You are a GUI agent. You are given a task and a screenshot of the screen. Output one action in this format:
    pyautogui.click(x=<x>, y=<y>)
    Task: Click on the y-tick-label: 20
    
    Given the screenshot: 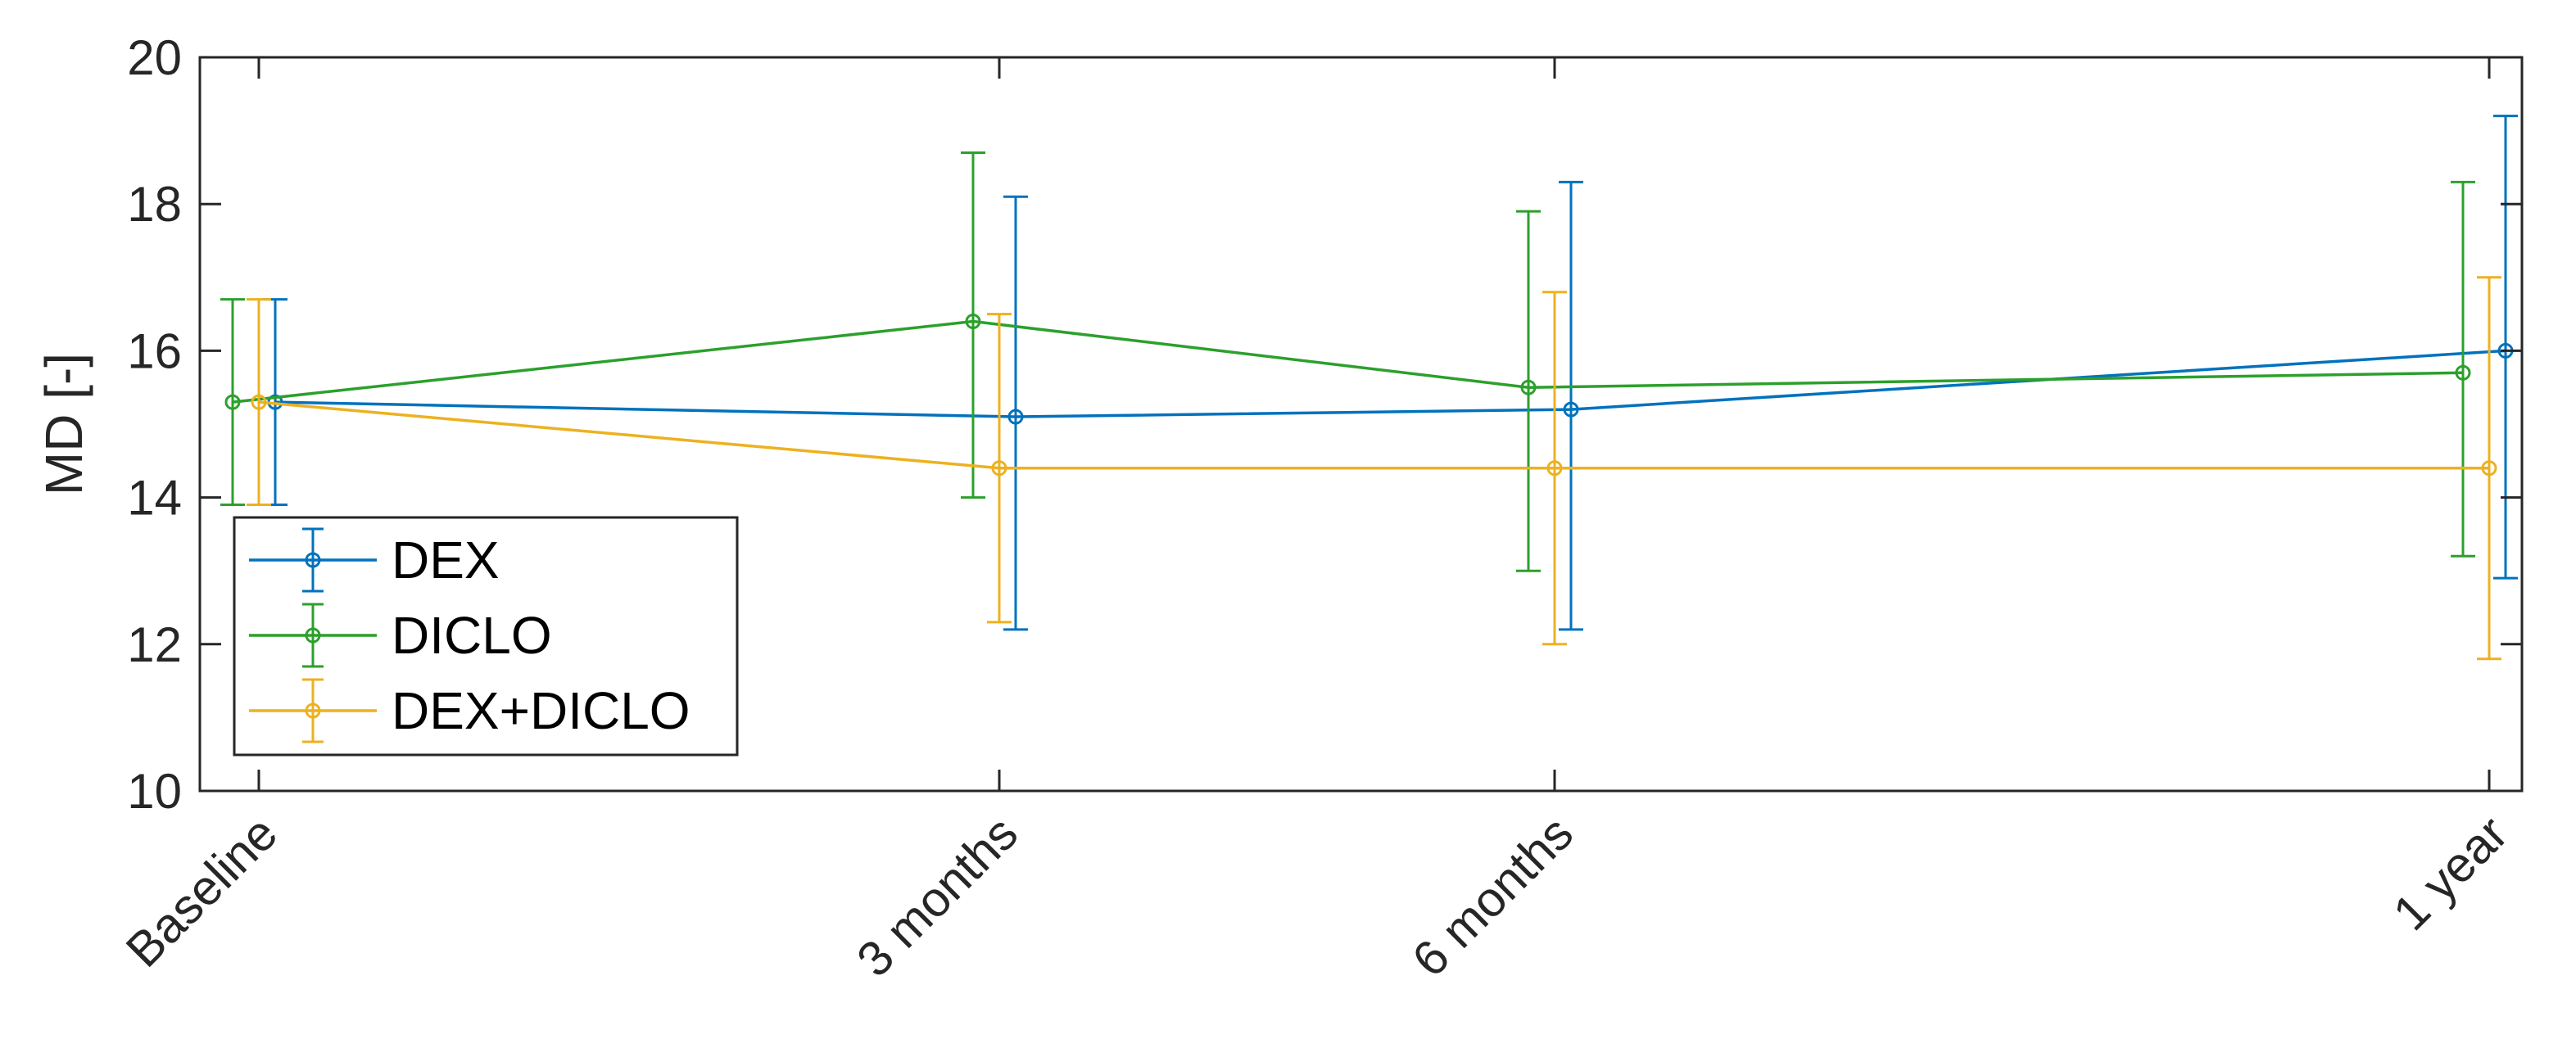 What is the action you would take?
    pyautogui.click(x=154, y=57)
    